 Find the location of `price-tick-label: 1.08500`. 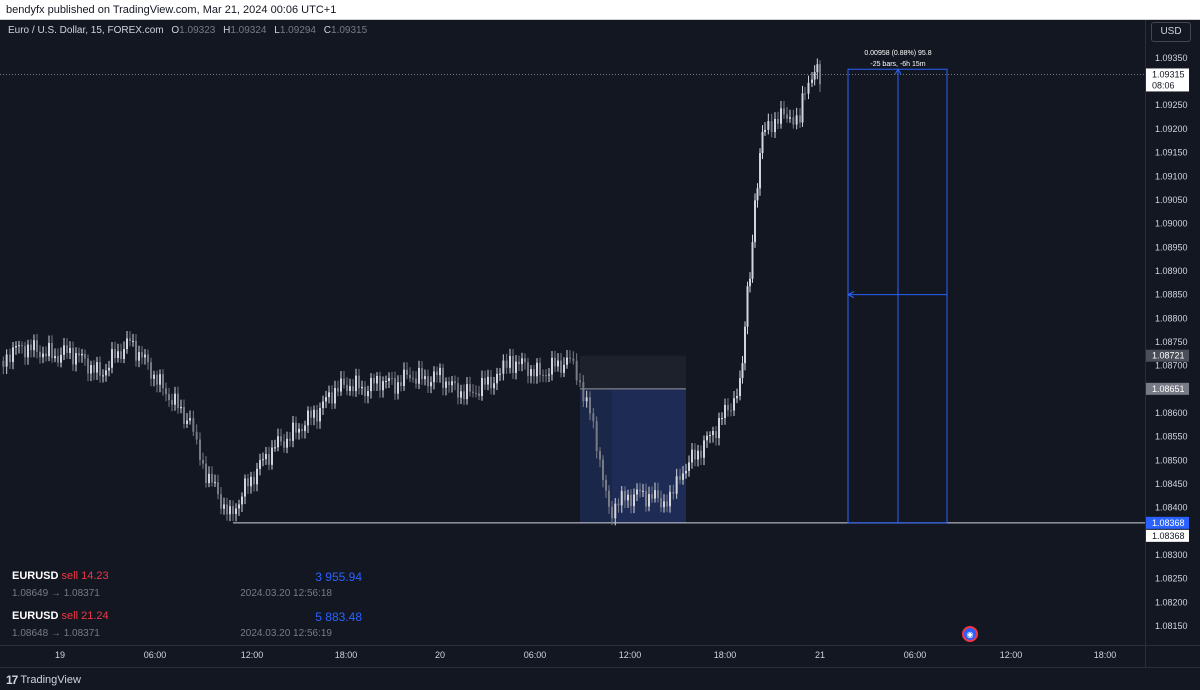

price-tick-label: 1.08500 is located at coordinates (1171, 460).